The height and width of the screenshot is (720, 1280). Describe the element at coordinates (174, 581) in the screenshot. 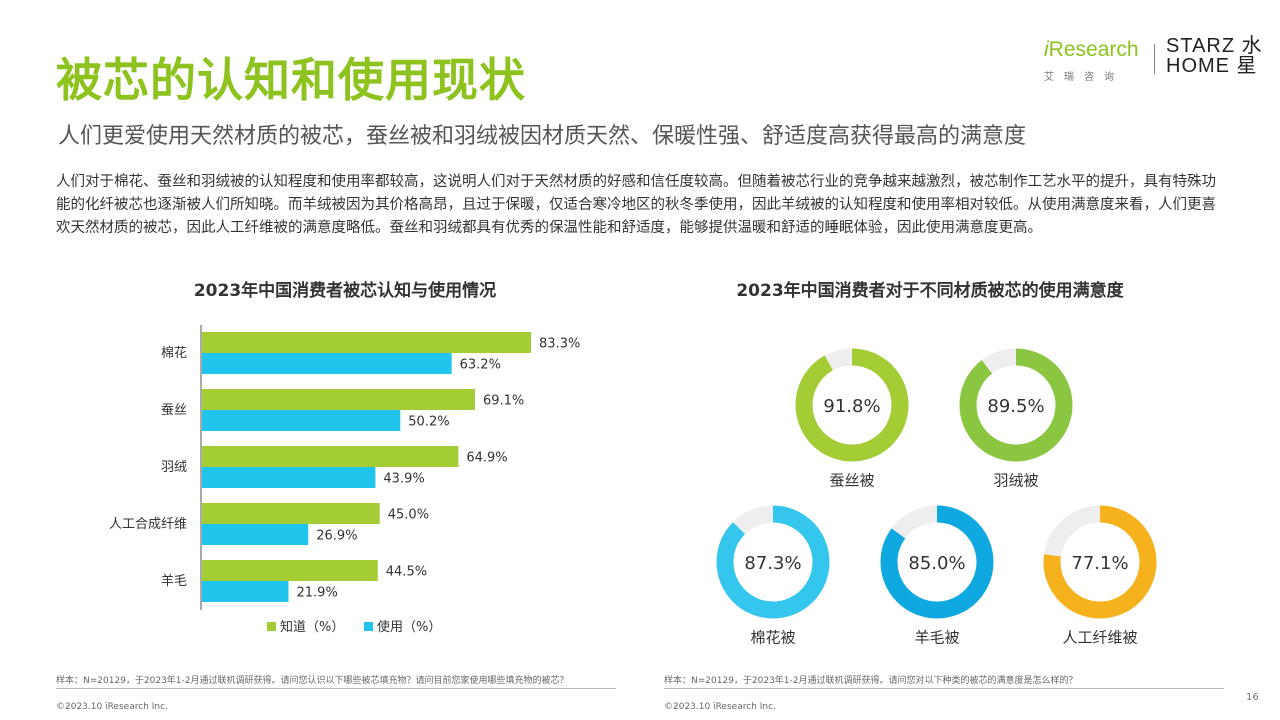

I see `category-label: 羊毛` at that location.